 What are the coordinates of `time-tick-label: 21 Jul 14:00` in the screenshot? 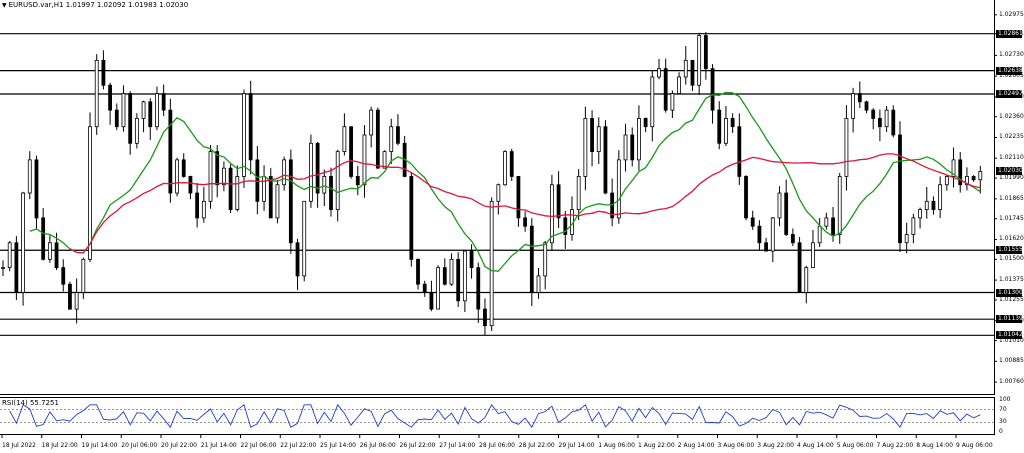 It's located at (218, 445).